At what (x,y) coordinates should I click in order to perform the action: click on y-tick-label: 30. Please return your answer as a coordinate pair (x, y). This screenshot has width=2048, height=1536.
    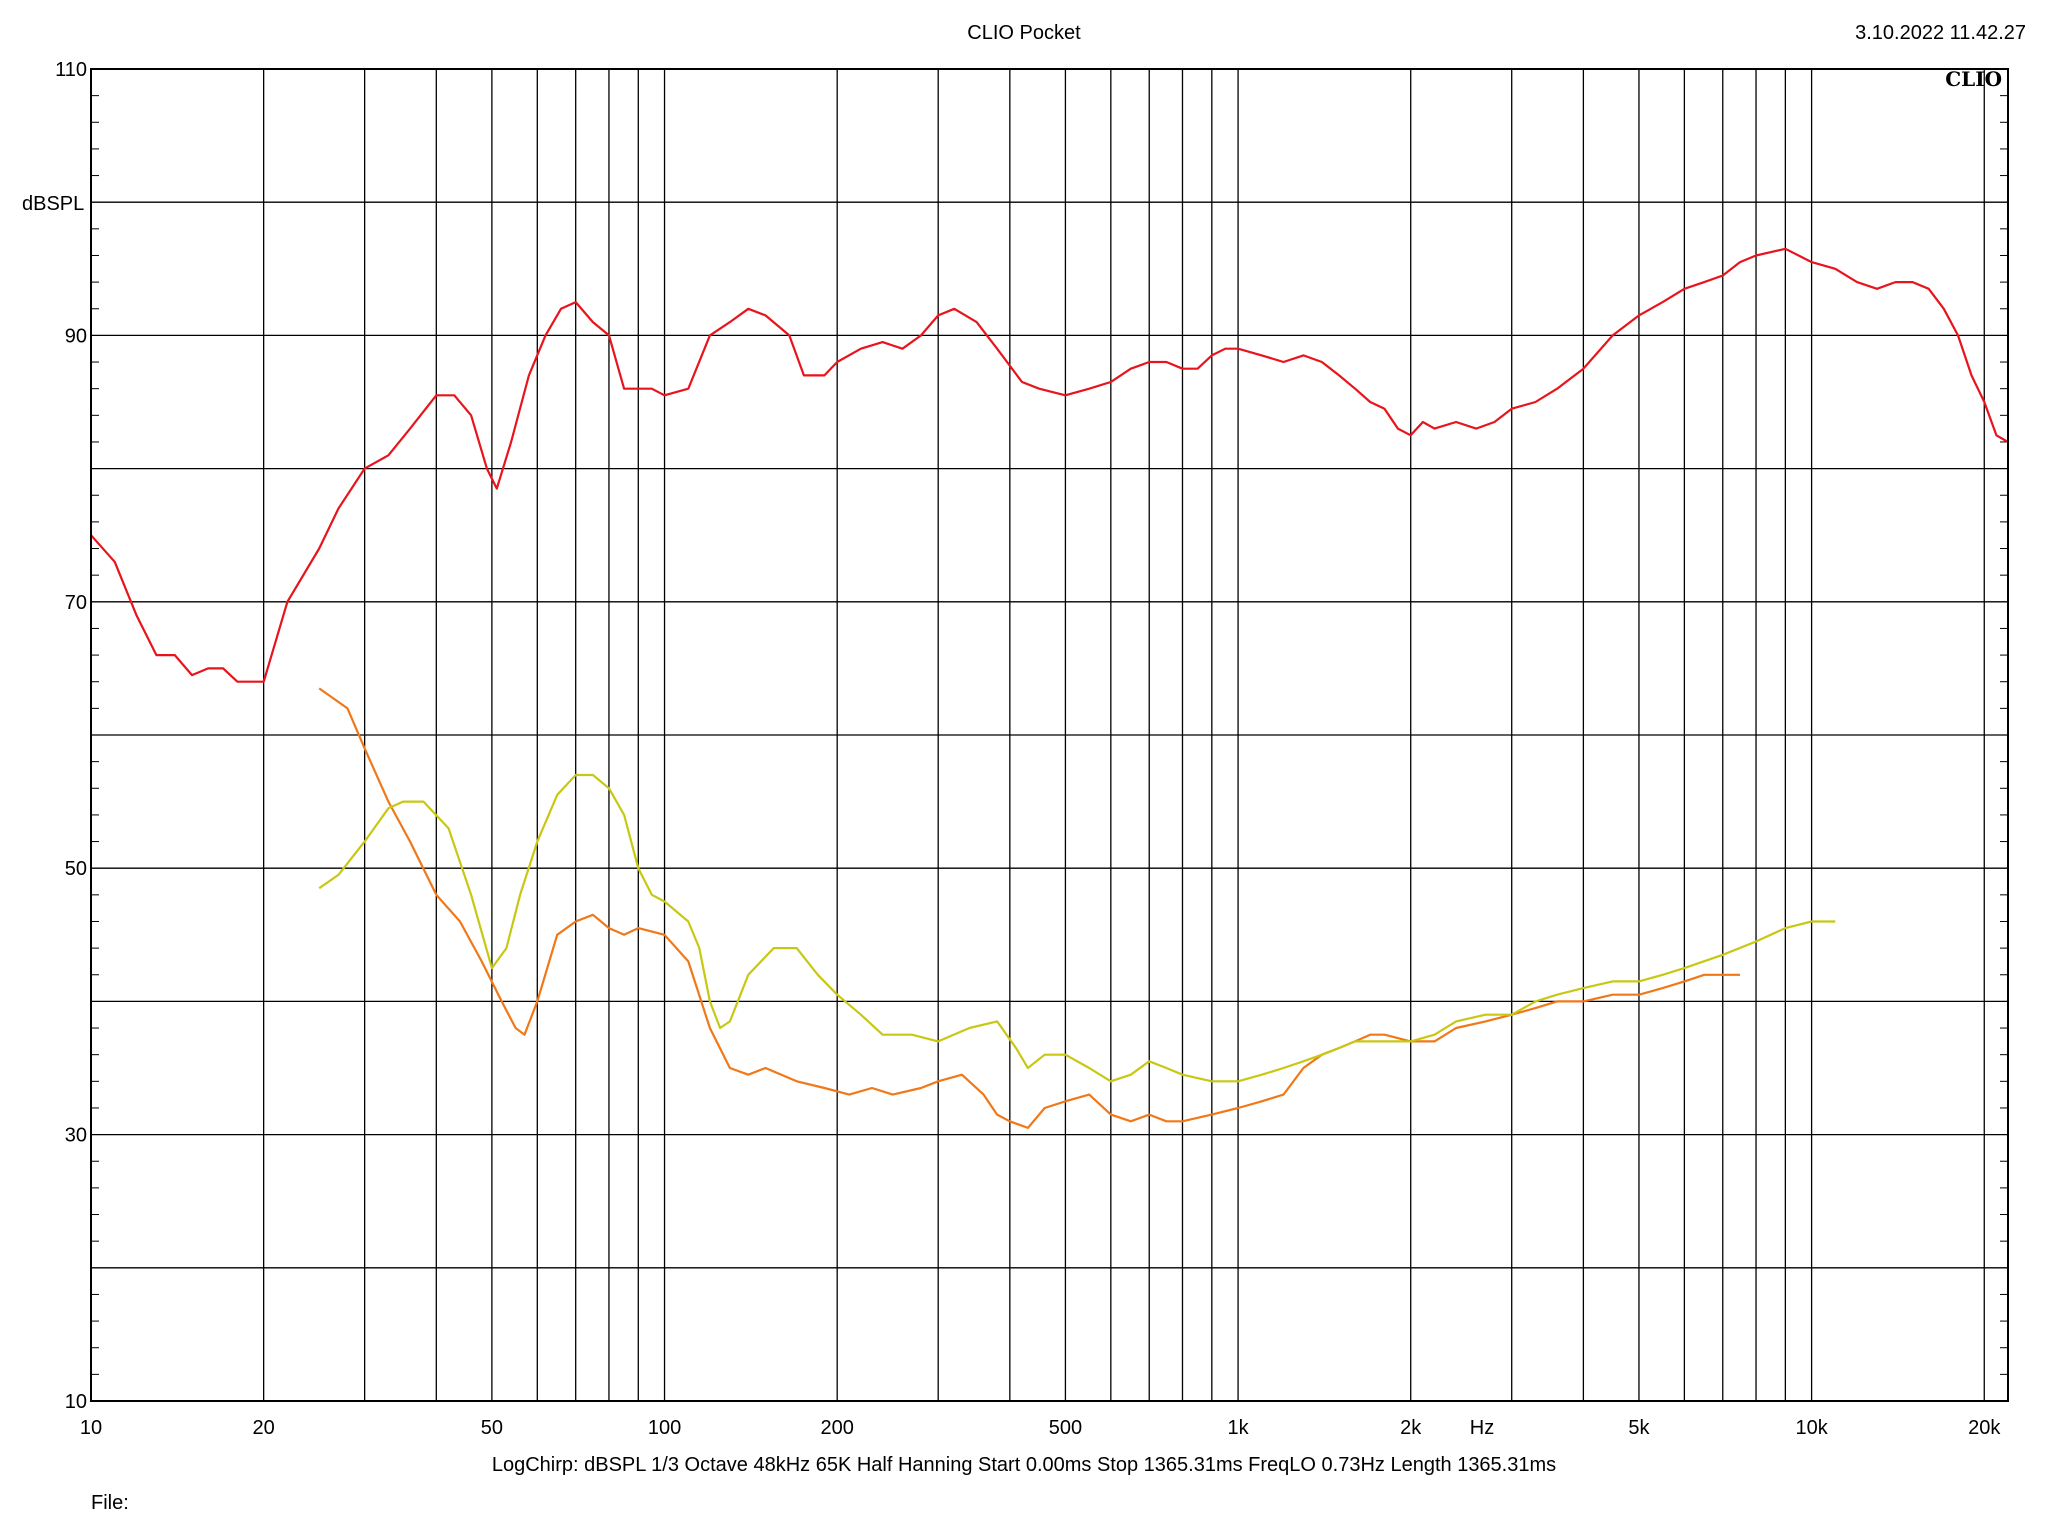
    Looking at the image, I should click on (76, 1136).